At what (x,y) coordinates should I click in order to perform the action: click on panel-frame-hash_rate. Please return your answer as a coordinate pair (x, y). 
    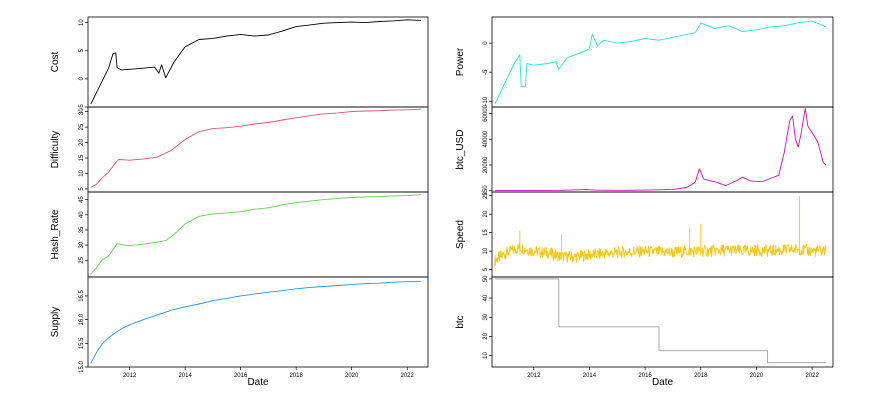
    Looking at the image, I should click on (258, 234).